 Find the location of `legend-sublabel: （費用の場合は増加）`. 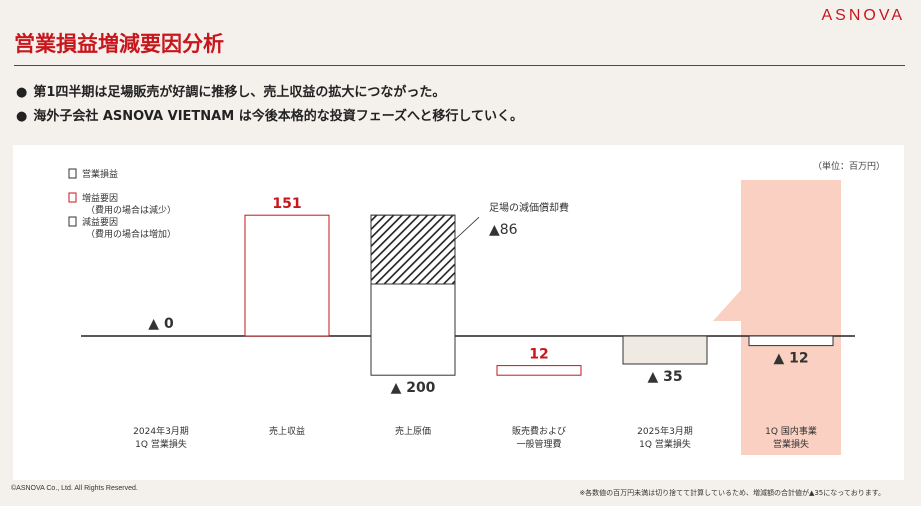

legend-sublabel: （費用の場合は増加） is located at coordinates (131, 234).